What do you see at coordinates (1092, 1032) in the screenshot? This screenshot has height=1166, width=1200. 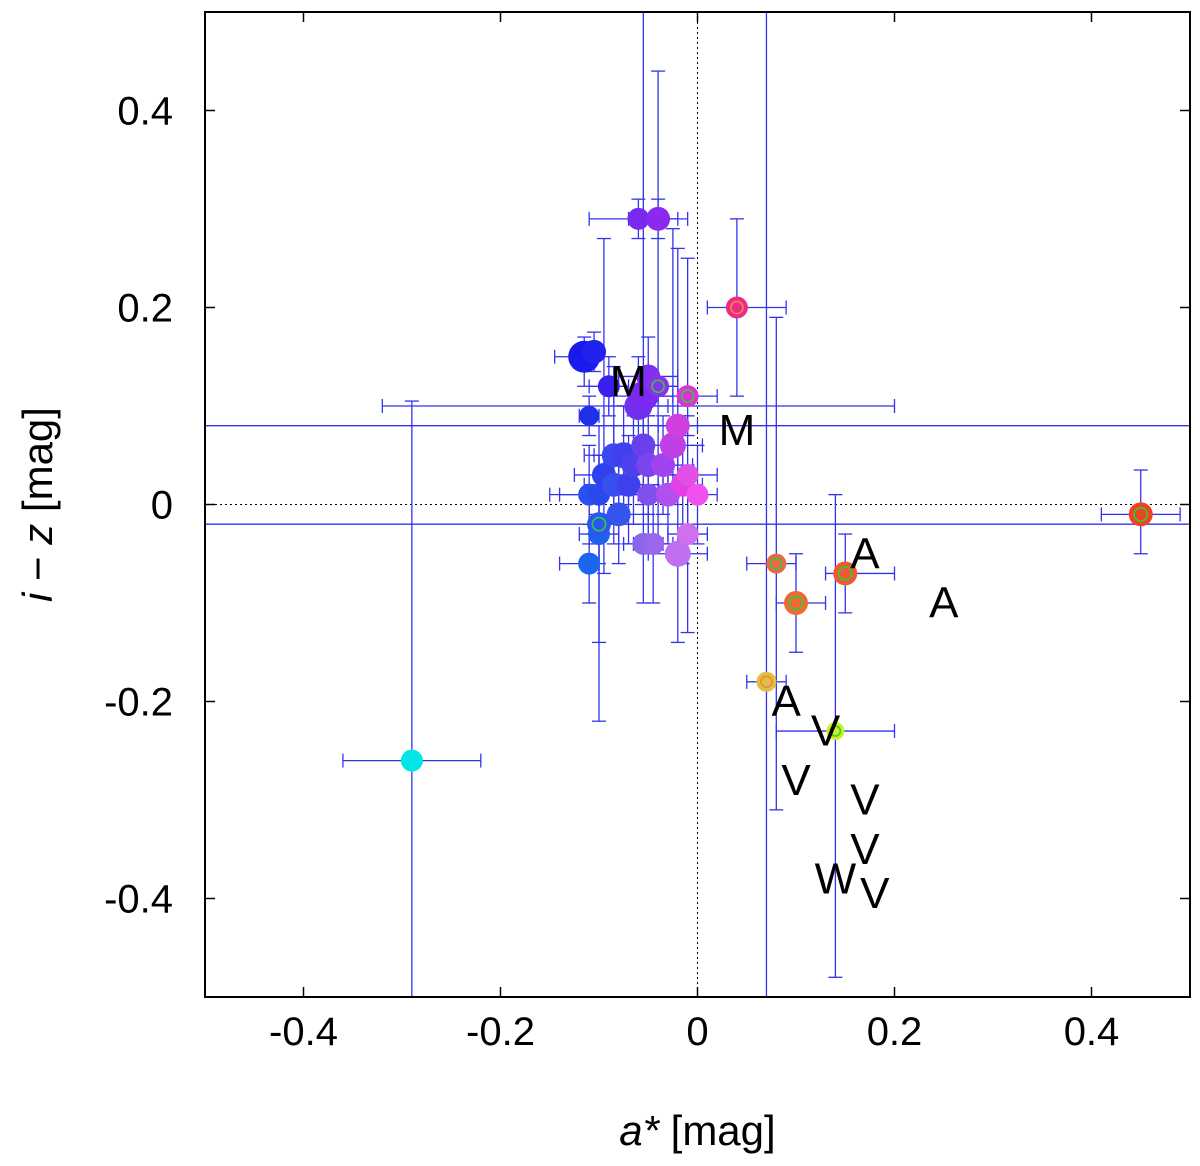 I see `x-tick-label: 0.4` at bounding box center [1092, 1032].